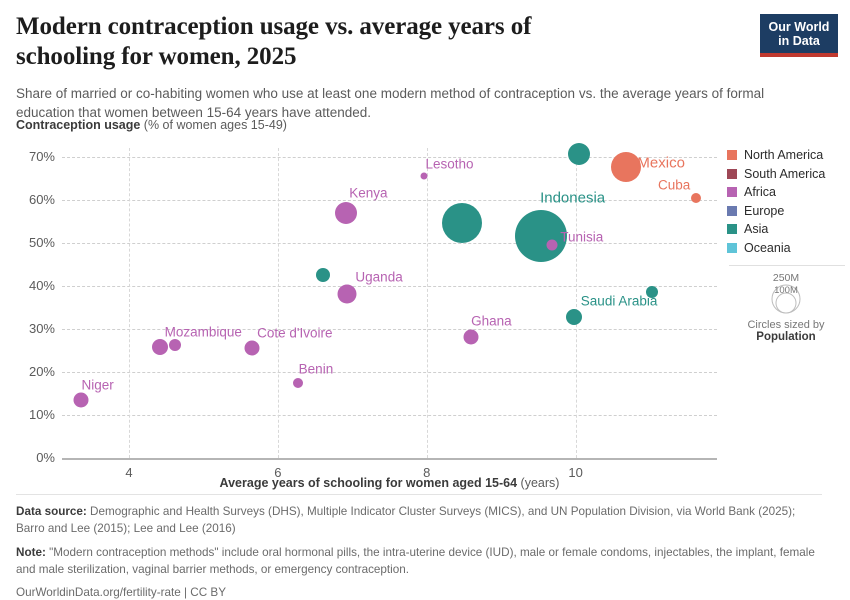 The height and width of the screenshot is (600, 850). I want to click on y-axis-tick-label: 60%, so click(41, 199).